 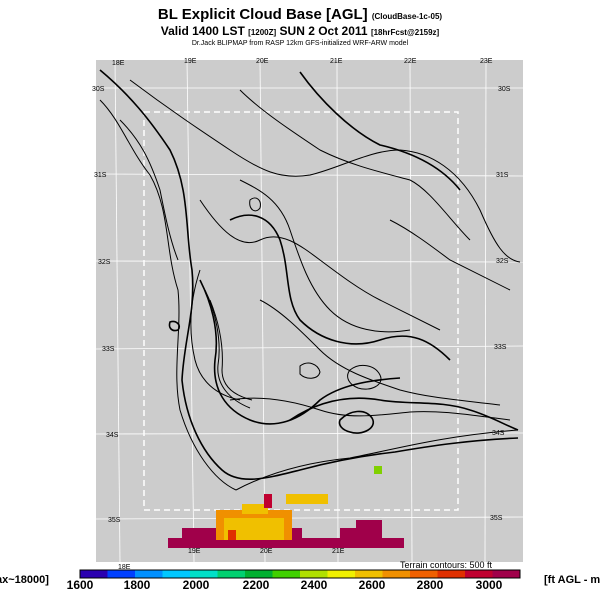 I want to click on colorbar-tick-label: 2200, so click(x=256, y=585).